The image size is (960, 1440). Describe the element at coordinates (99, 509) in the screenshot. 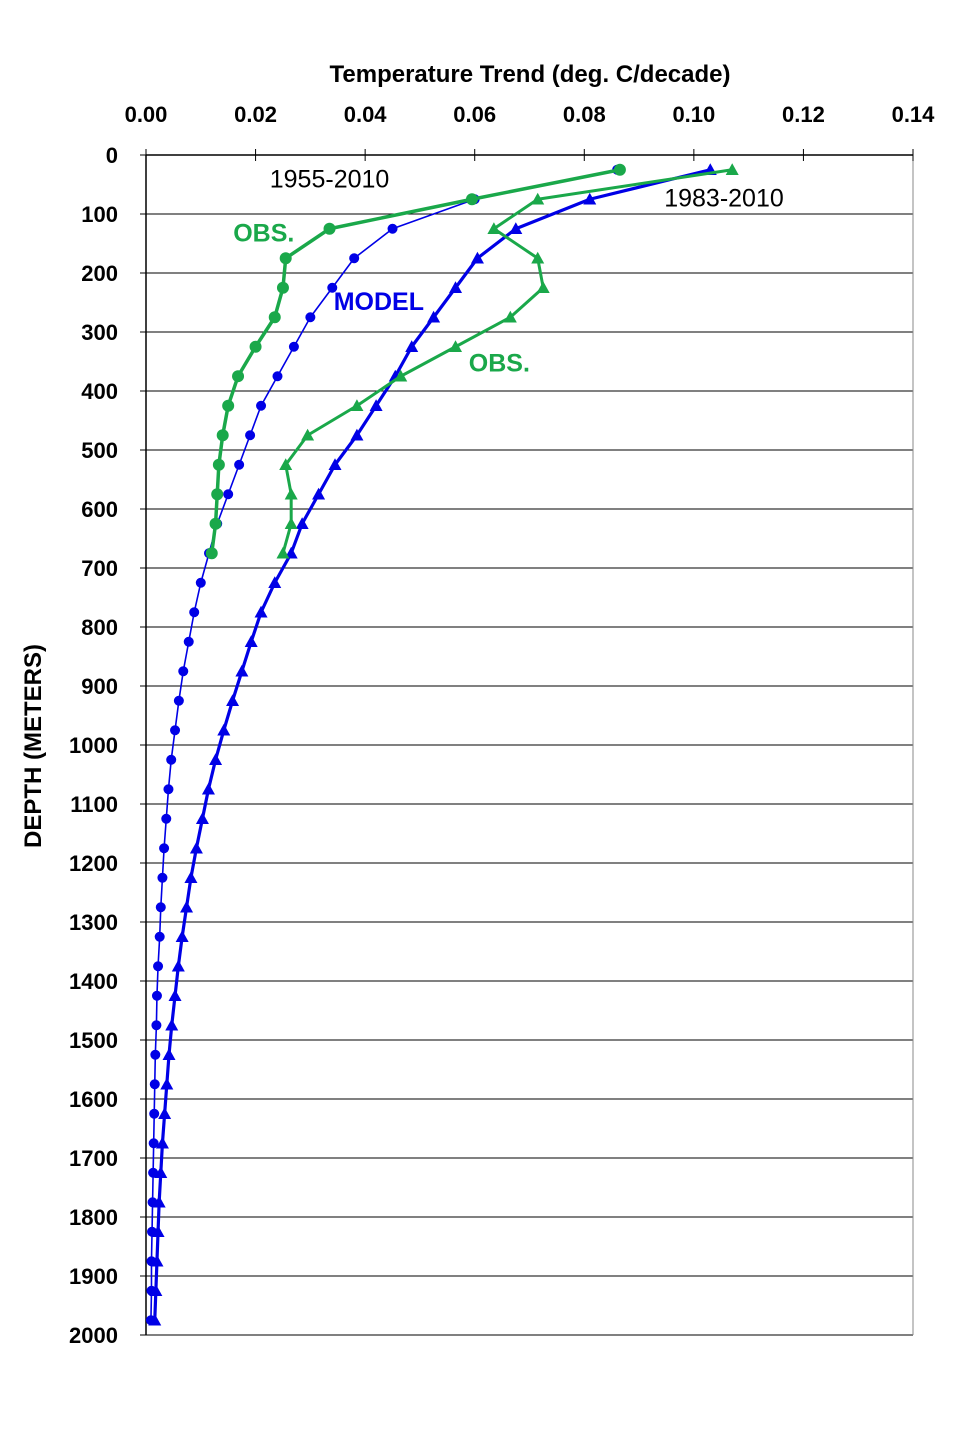

I see `y-tick-label-600: 600` at that location.